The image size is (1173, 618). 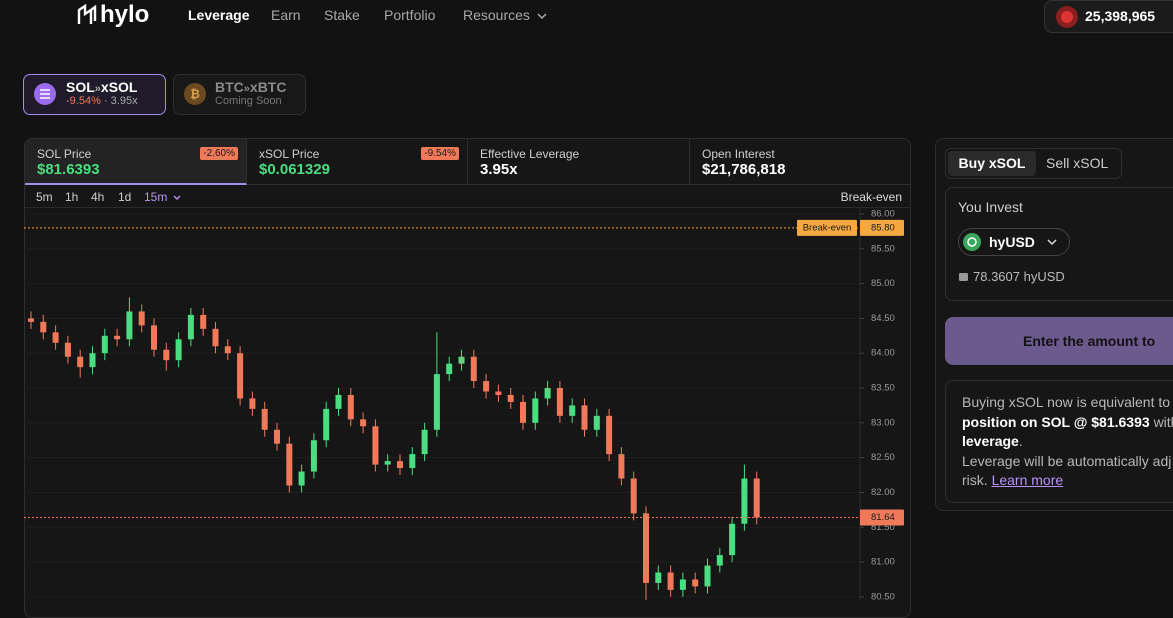 What do you see at coordinates (229, 87) in the screenshot?
I see `base: BTC` at bounding box center [229, 87].